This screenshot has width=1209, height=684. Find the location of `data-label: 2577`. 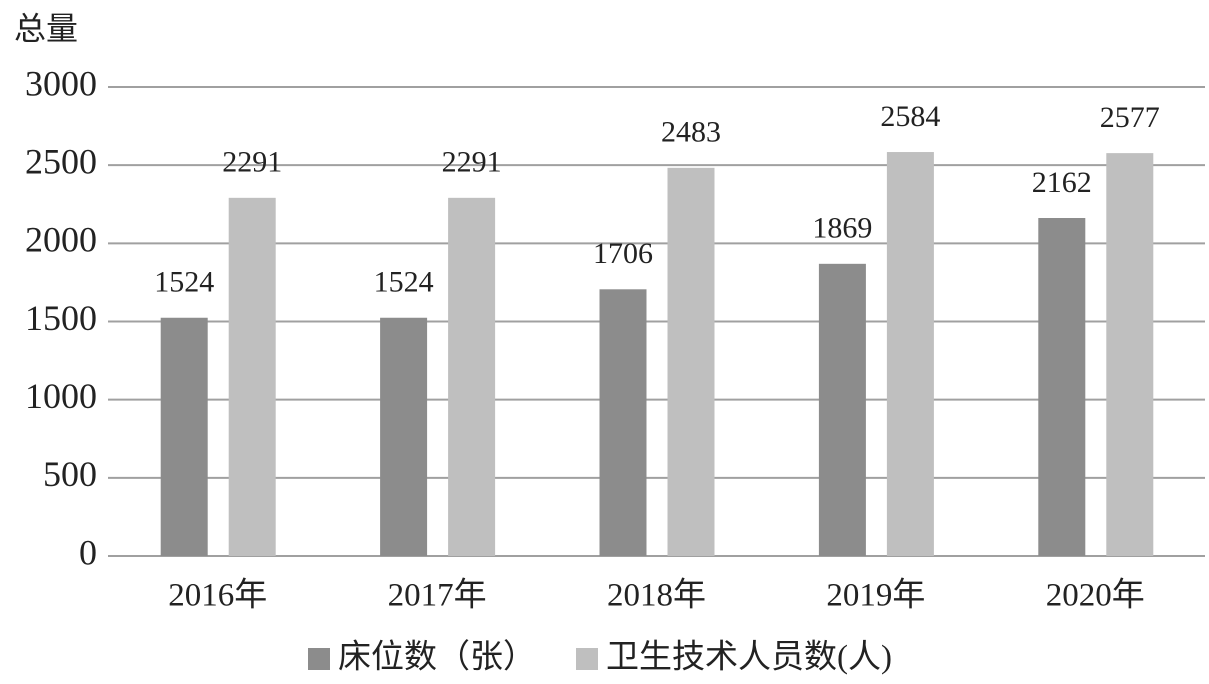

data-label: 2577 is located at coordinates (1130, 117).